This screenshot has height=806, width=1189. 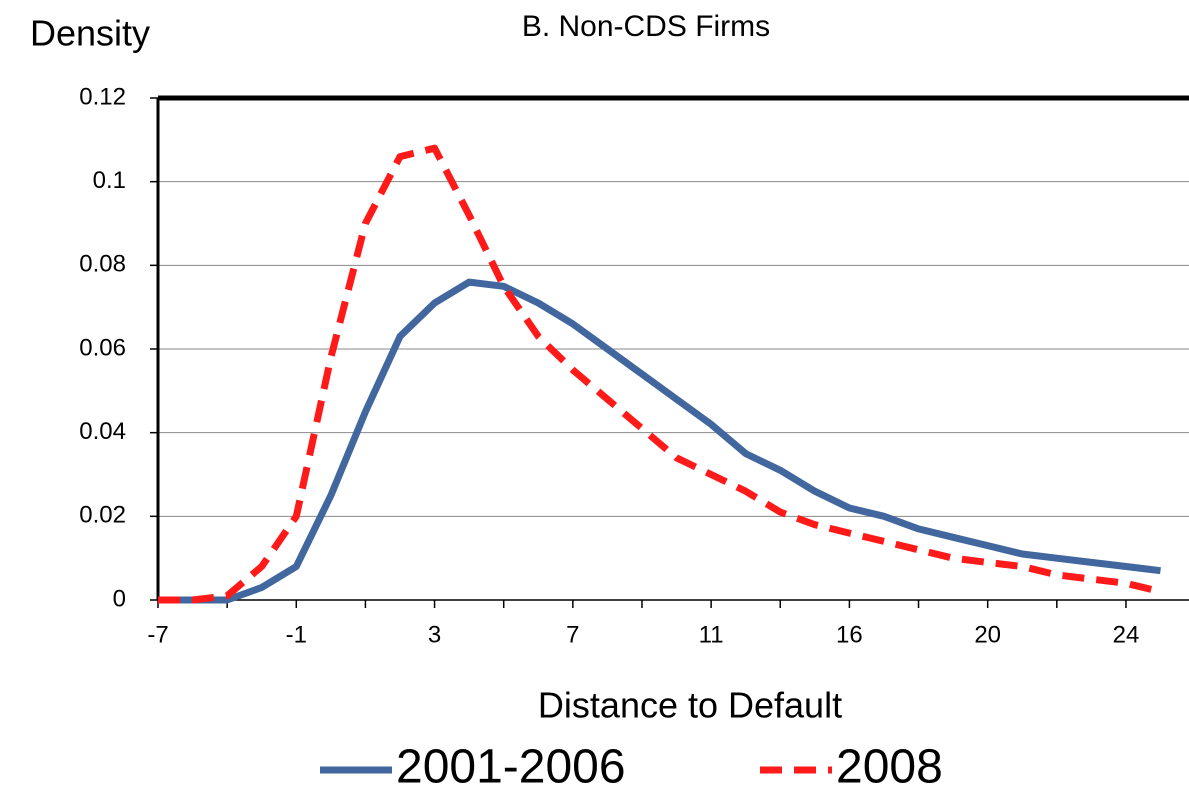 I want to click on legend-label: 2001-2006, so click(x=511, y=767).